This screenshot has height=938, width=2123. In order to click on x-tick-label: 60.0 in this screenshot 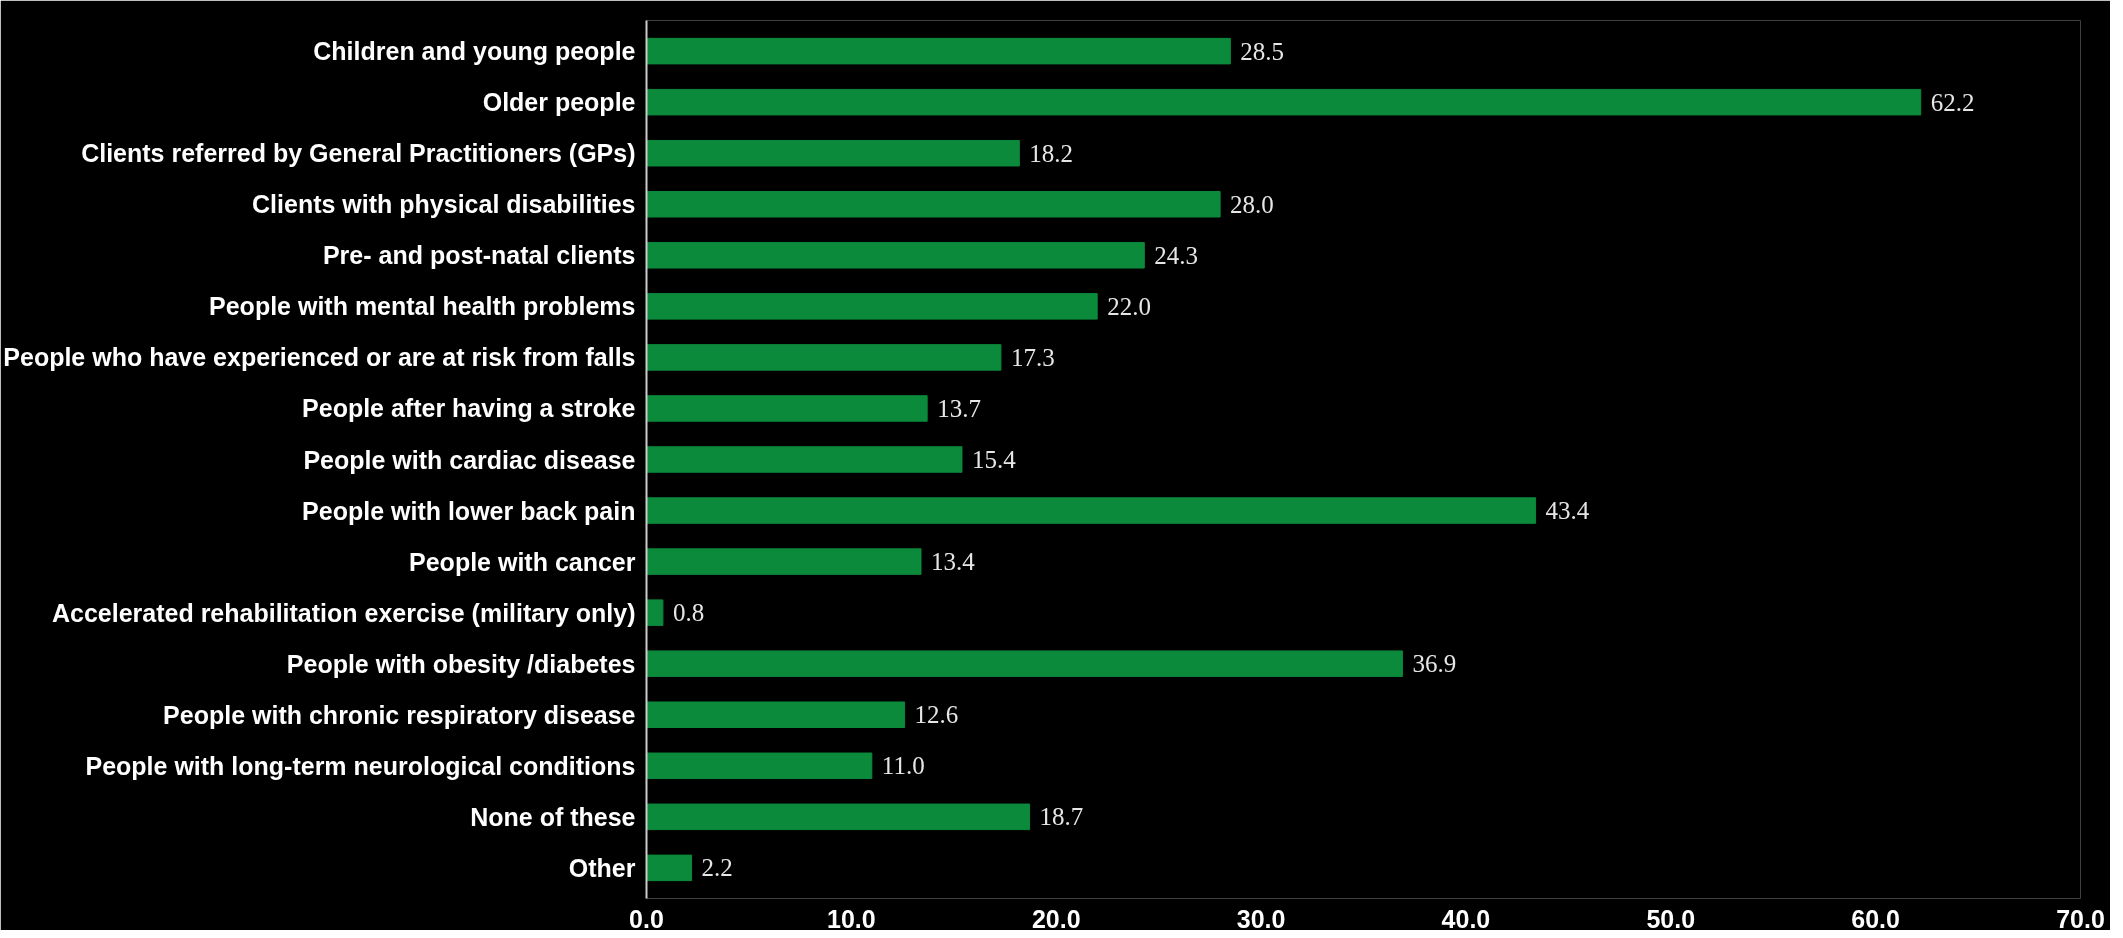, I will do `click(1875, 918)`.